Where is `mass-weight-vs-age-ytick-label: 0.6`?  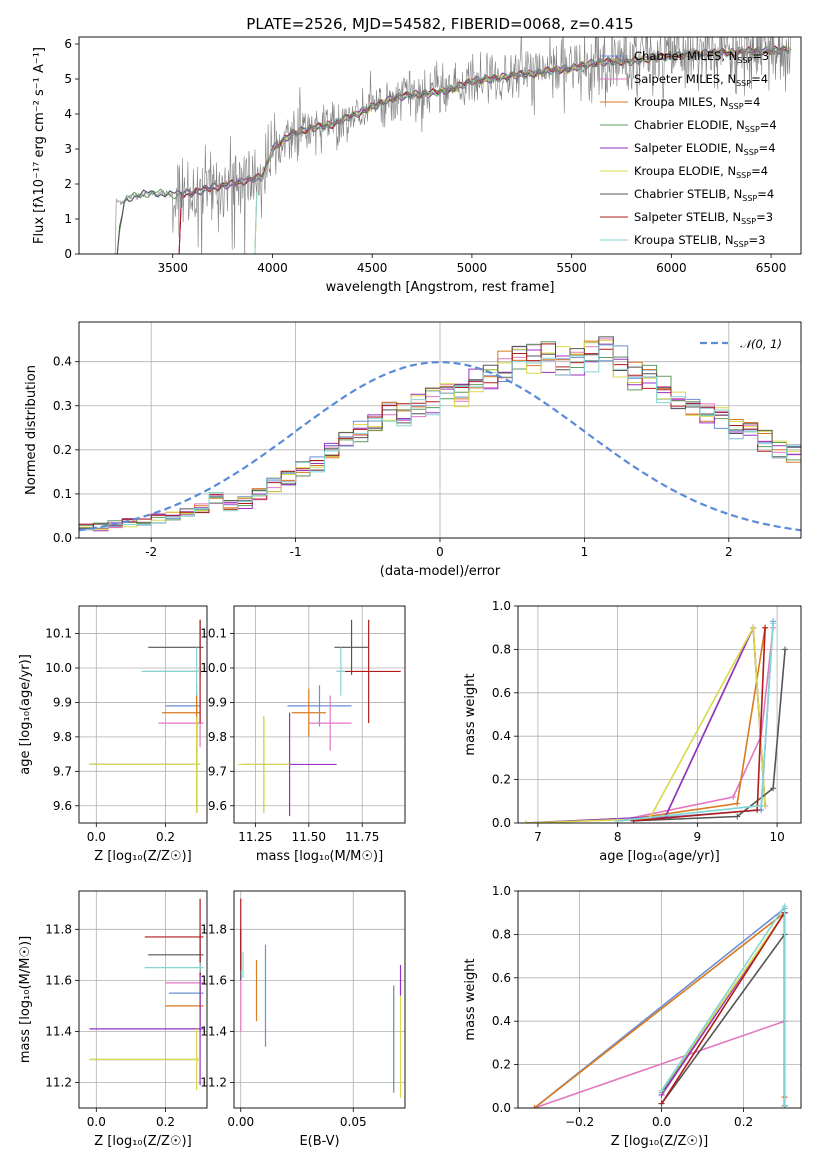
mass-weight-vs-age-ytick-label: 0.6 is located at coordinates (501, 693).